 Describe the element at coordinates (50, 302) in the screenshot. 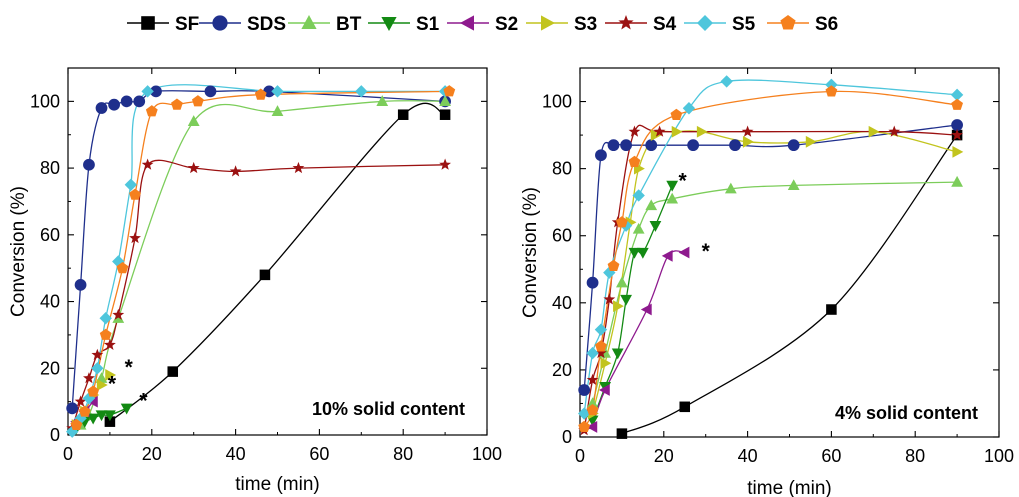

I see `y-tick-label: 40` at that location.